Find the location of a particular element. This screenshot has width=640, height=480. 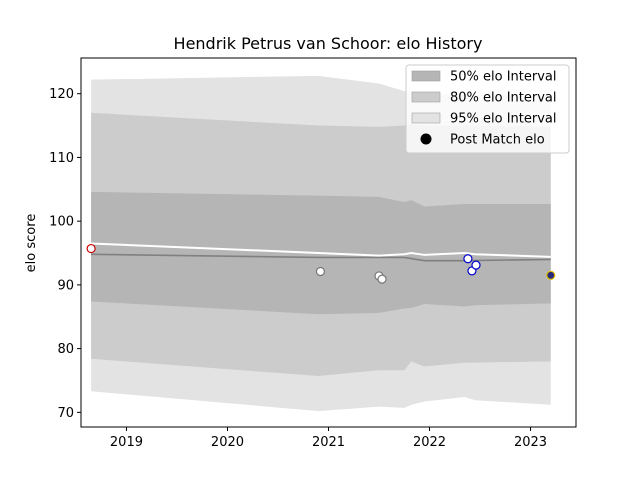

chart-title: Hendrik Petrus van Schoor: elo History is located at coordinates (328, 43).